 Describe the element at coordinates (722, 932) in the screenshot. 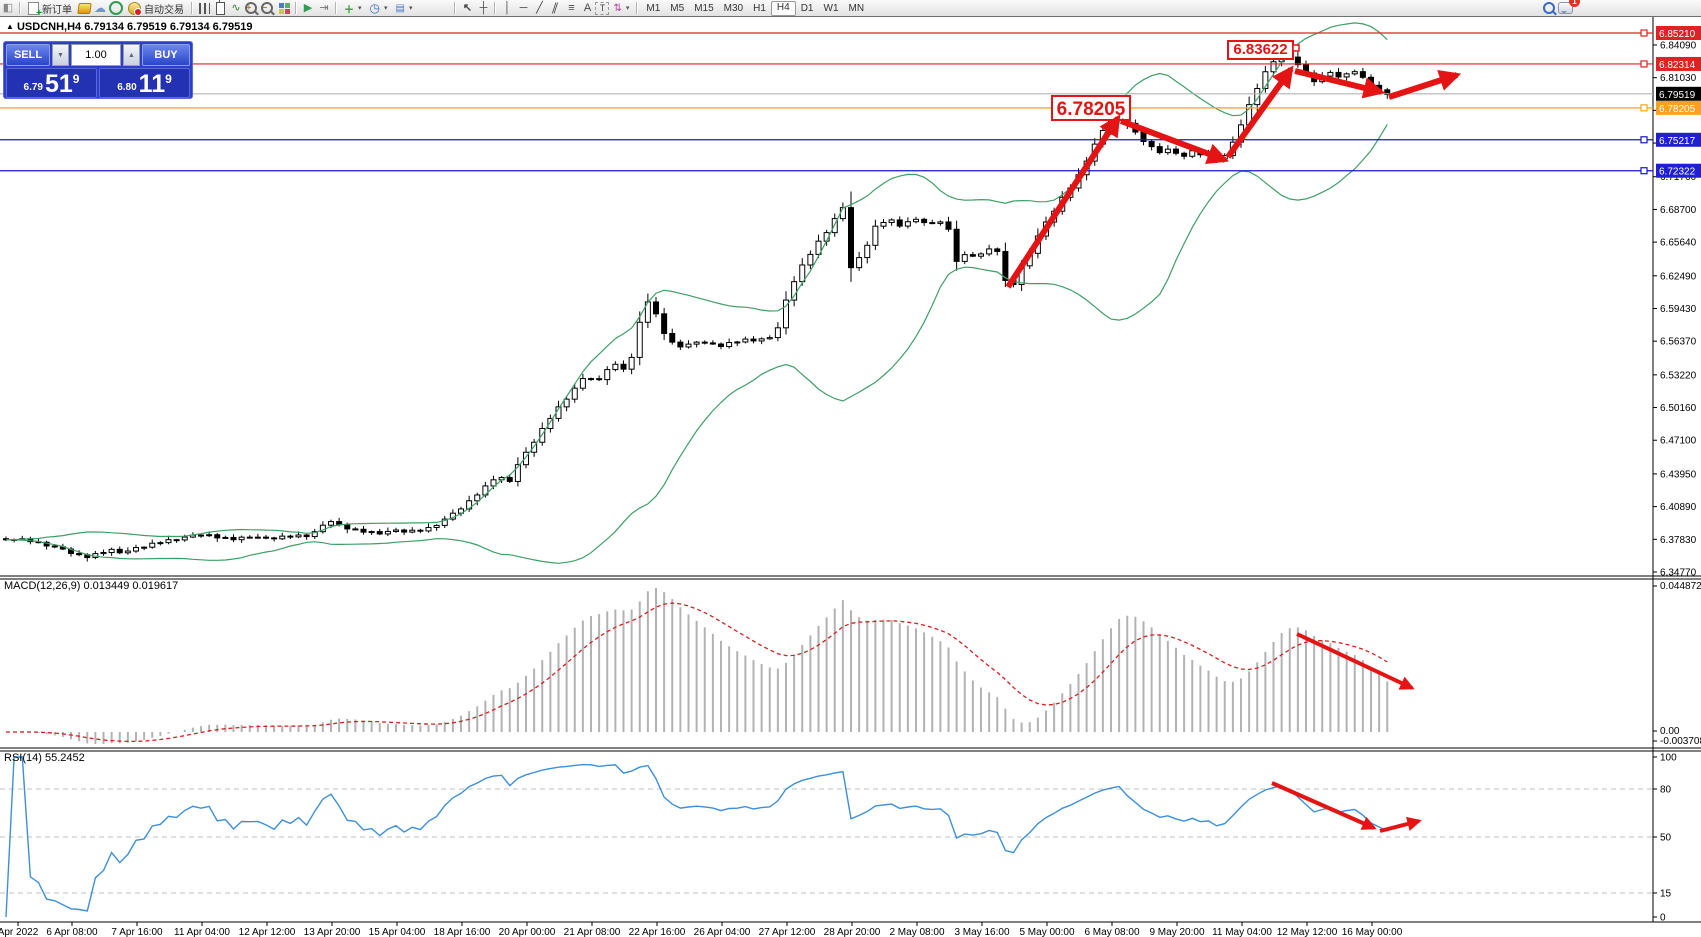

I see `svg-text: 26 Apr 04:00` at that location.